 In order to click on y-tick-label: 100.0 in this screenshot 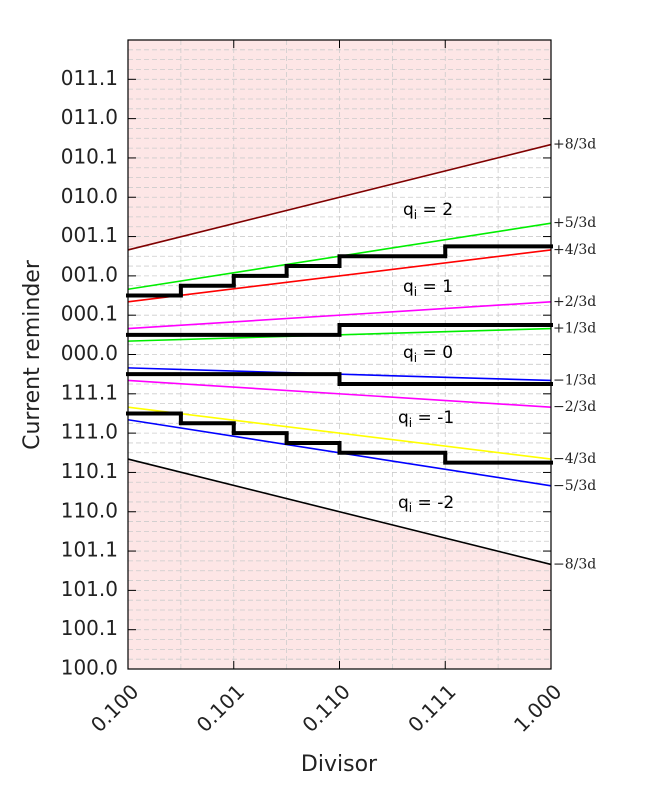, I will do `click(89, 668)`.